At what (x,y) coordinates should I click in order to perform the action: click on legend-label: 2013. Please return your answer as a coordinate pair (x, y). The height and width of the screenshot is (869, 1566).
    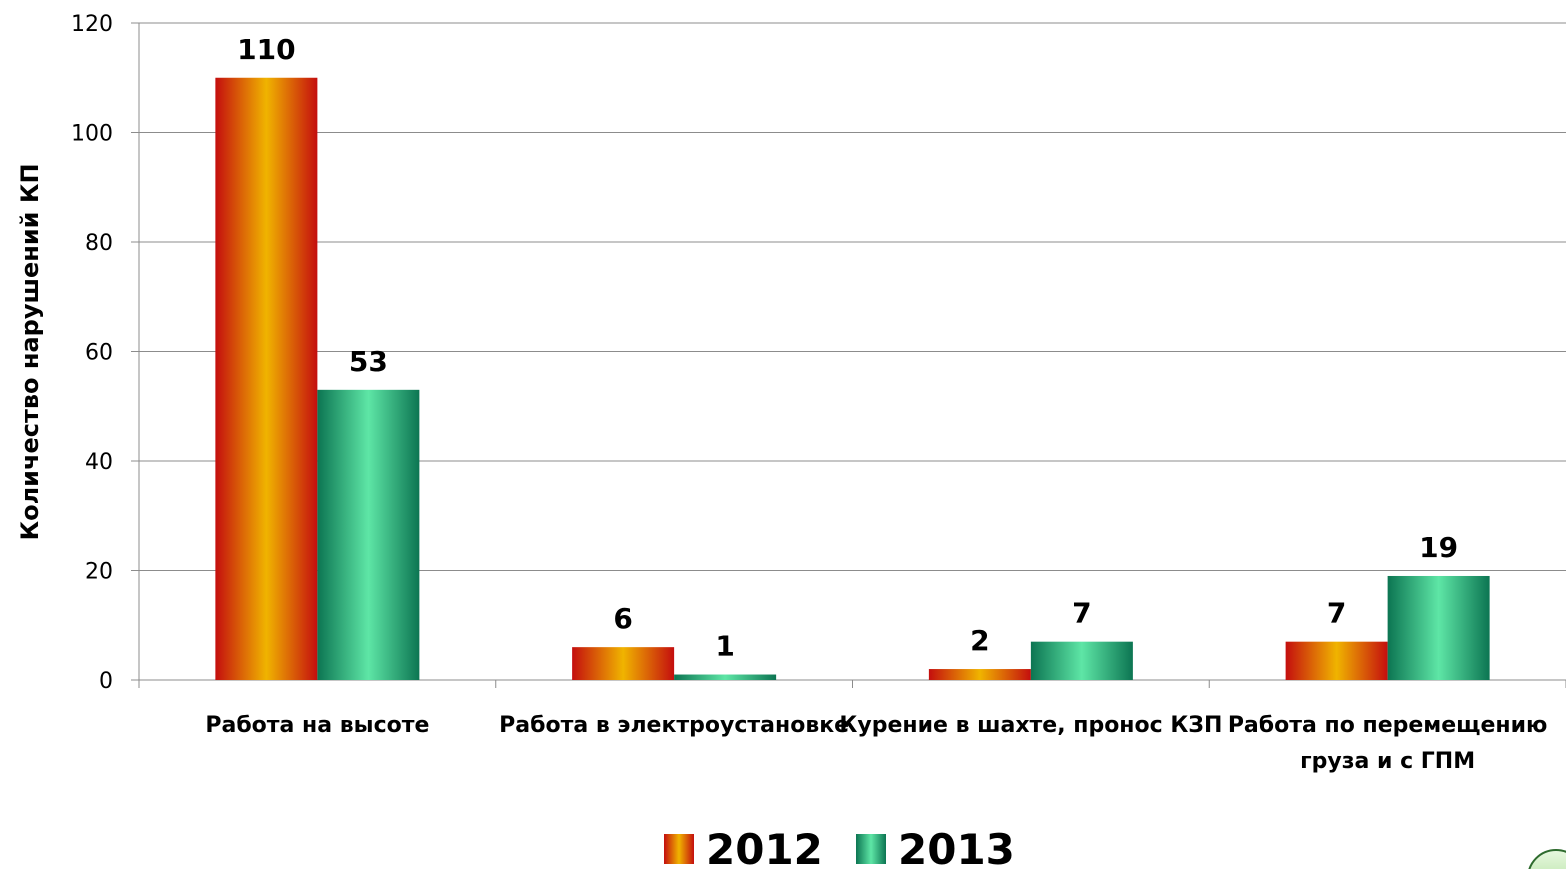
    Looking at the image, I should click on (956, 847).